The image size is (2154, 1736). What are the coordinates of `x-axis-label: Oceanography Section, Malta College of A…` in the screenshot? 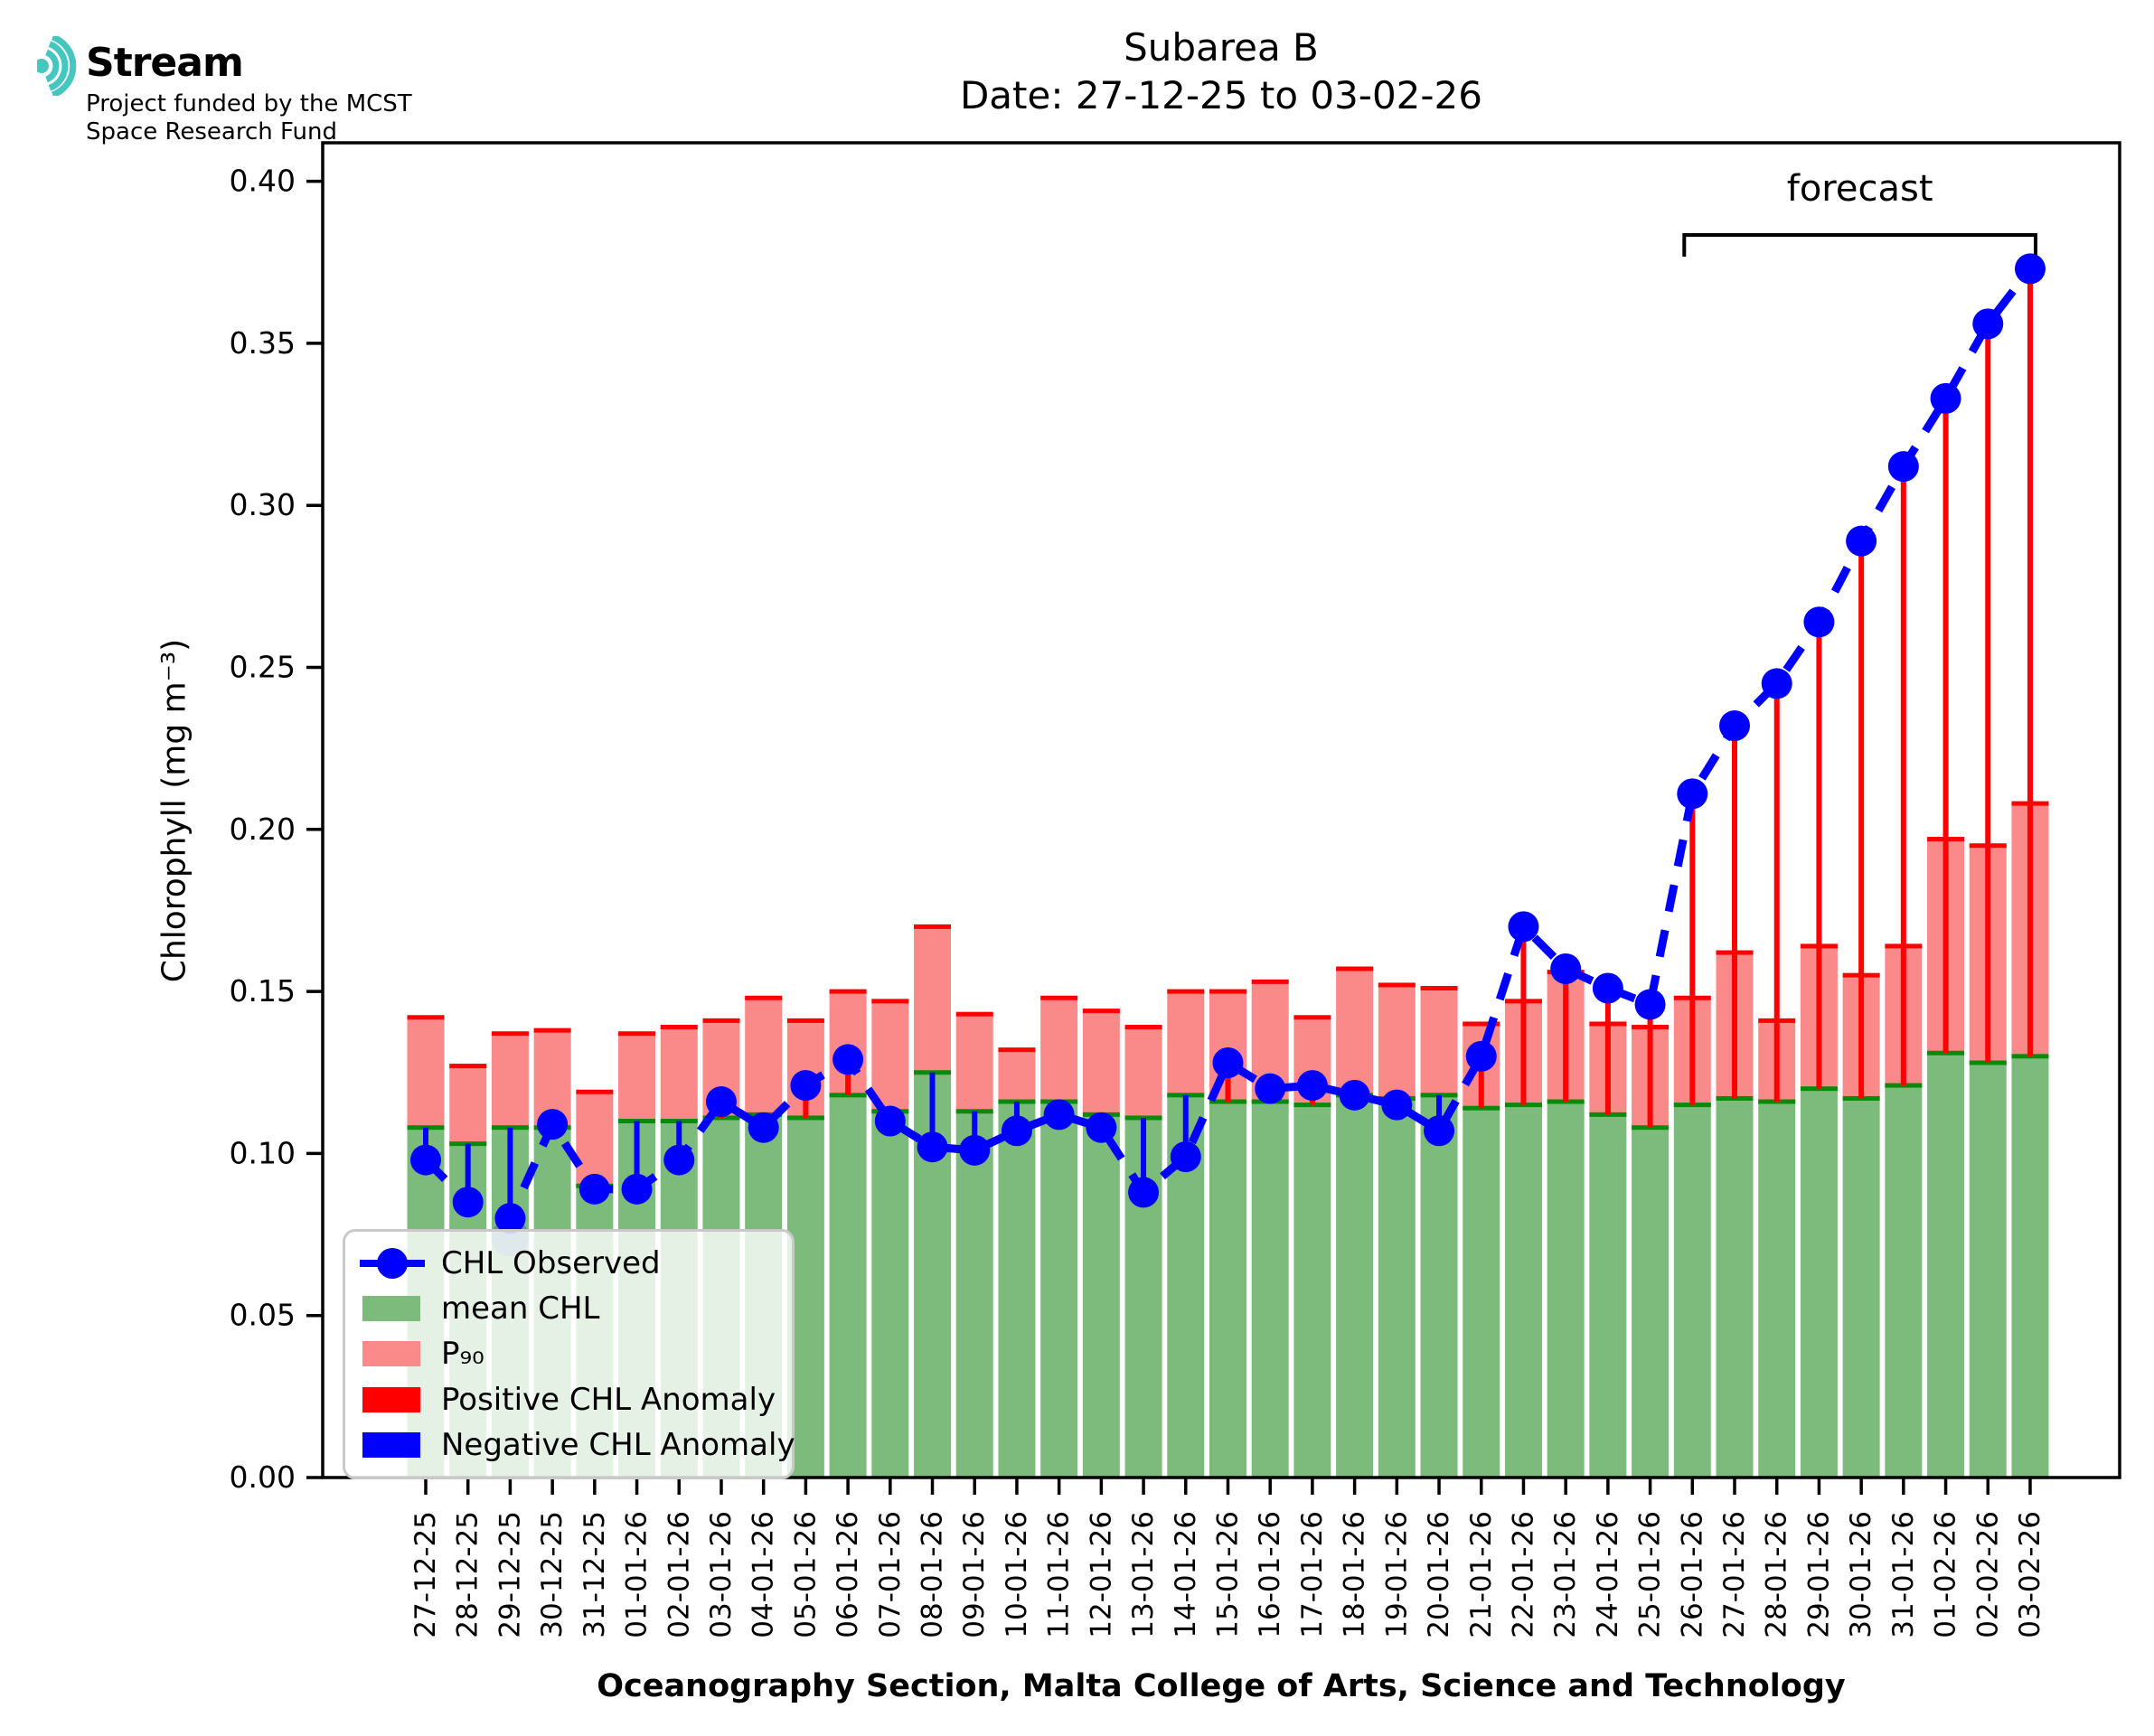 It's located at (1221, 1686).